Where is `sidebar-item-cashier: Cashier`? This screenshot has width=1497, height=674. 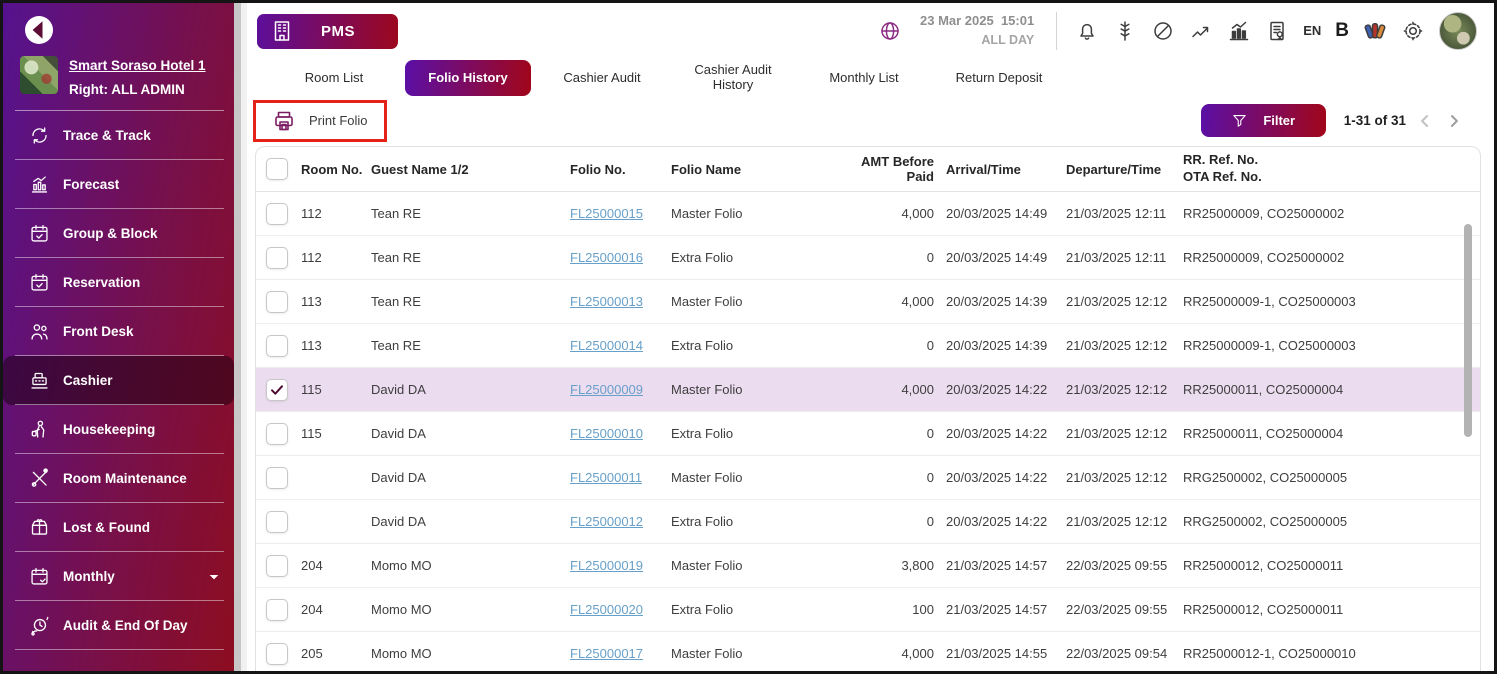 sidebar-item-cashier: Cashier is located at coordinates (118, 380).